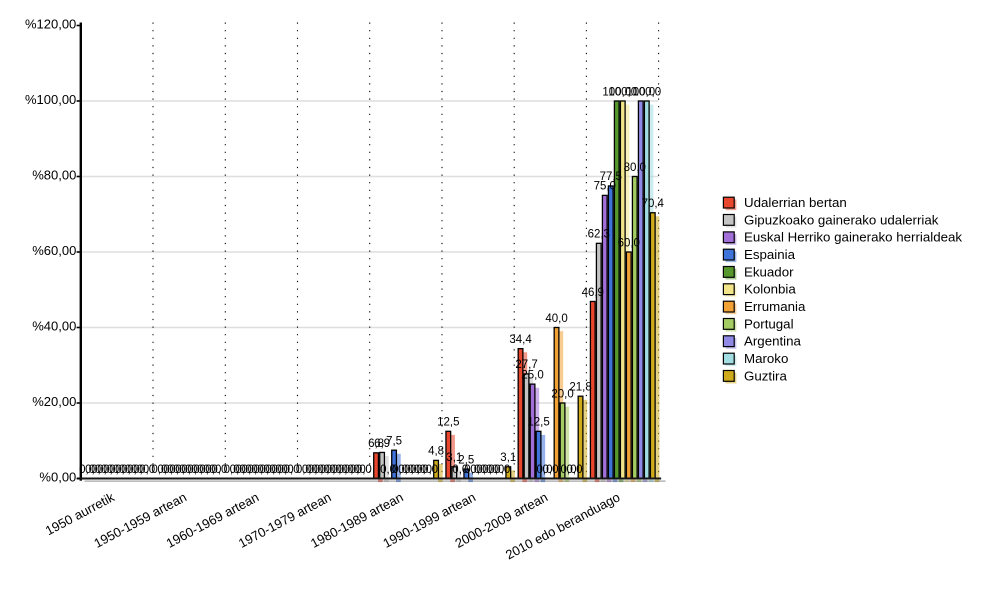 This screenshot has height=600, width=1000. What do you see at coordinates (382, 444) in the screenshot?
I see `svg-text: 6,9` at bounding box center [382, 444].